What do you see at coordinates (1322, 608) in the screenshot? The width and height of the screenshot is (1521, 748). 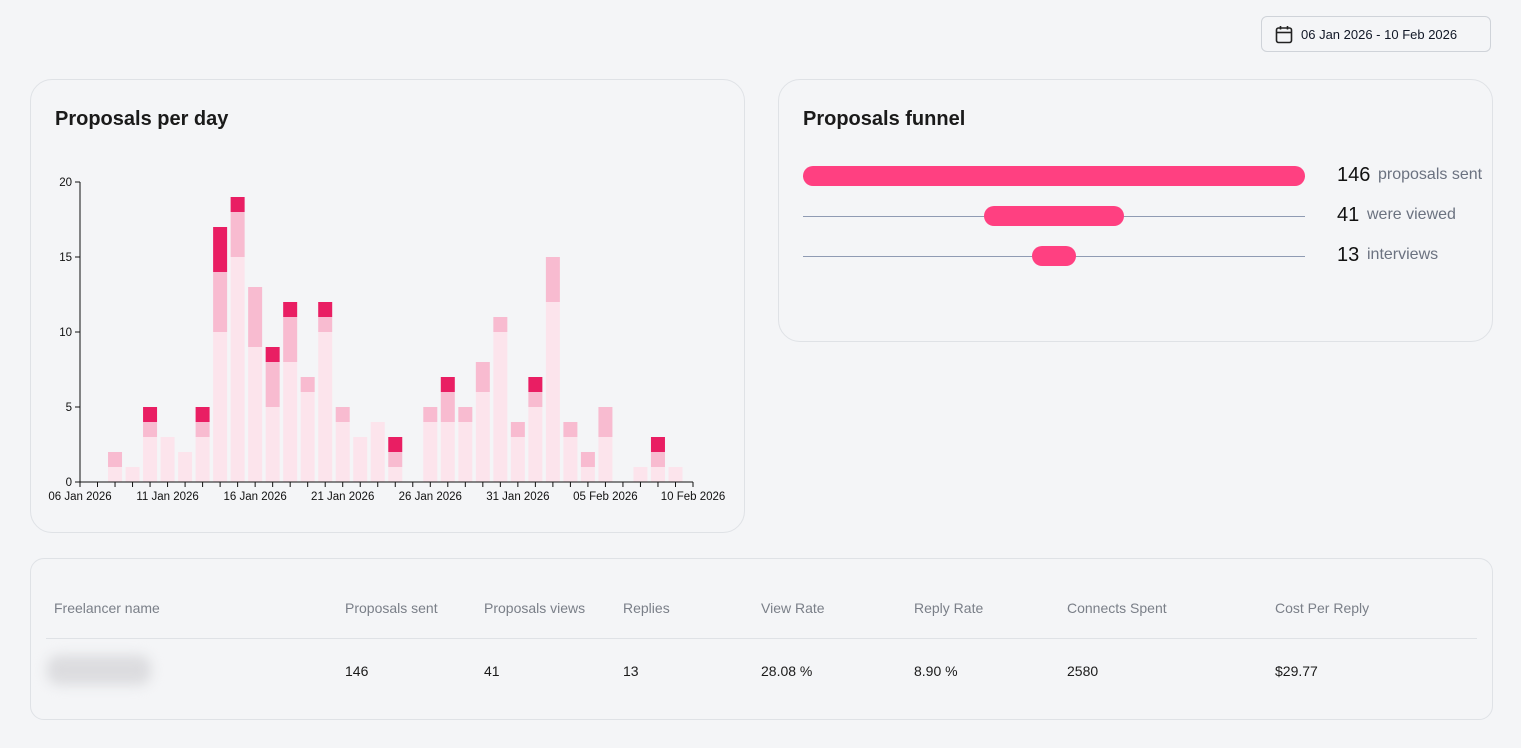 I see `col-header-cost-per-reply: Cost Per Reply` at bounding box center [1322, 608].